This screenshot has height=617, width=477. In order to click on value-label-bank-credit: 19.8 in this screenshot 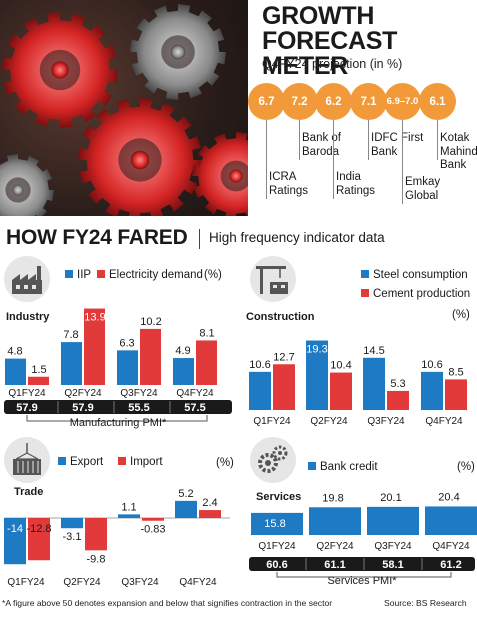, I will do `click(332, 498)`.